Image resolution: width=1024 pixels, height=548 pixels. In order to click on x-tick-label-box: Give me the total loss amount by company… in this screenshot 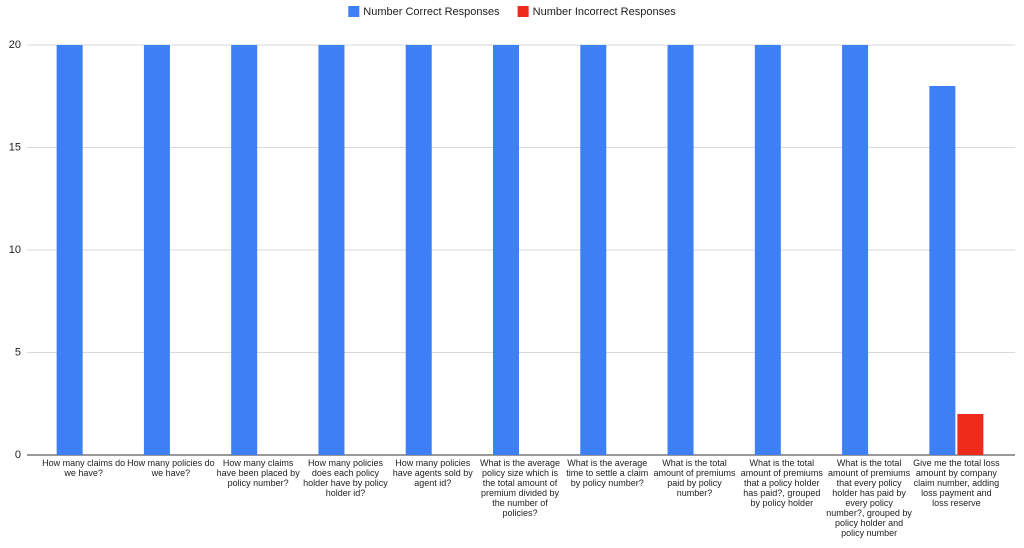, I will do `click(956, 483)`.